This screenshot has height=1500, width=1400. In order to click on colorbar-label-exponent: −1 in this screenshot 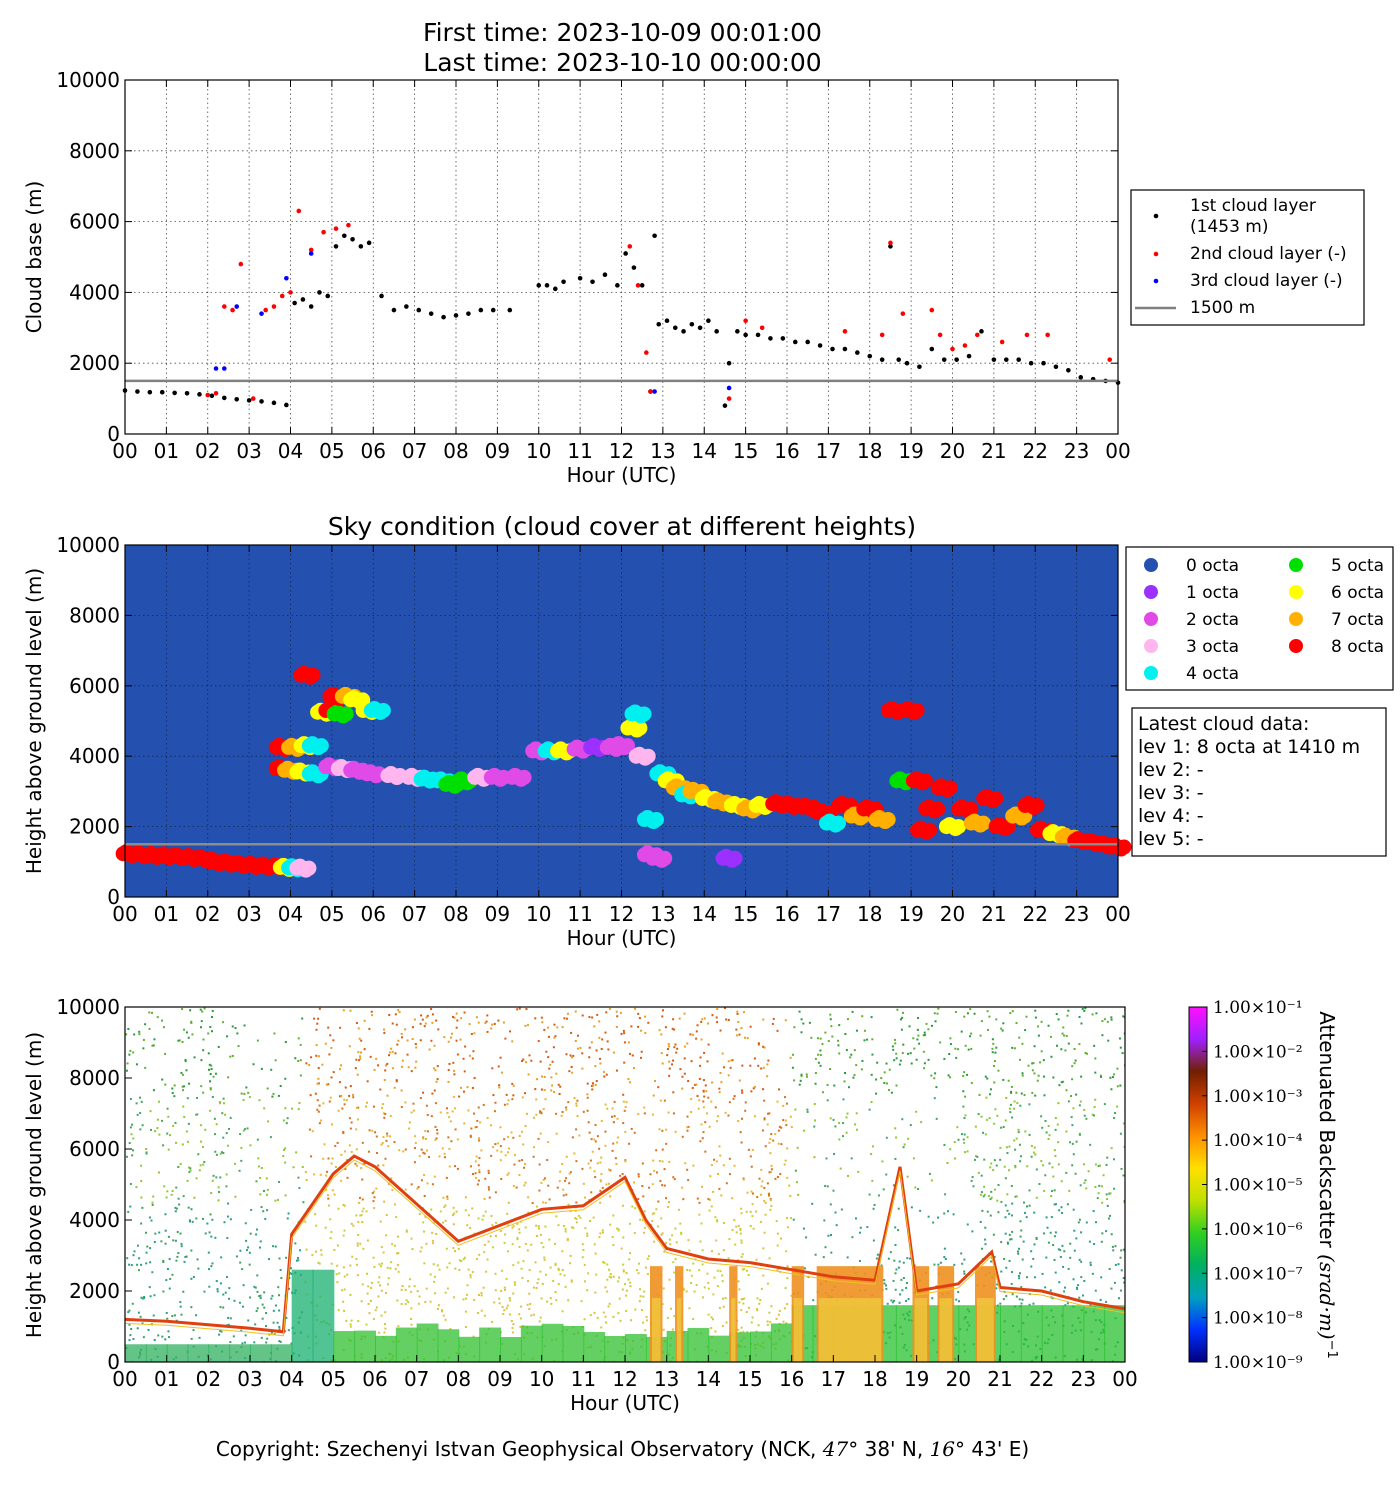, I will do `click(1331, 1349)`.